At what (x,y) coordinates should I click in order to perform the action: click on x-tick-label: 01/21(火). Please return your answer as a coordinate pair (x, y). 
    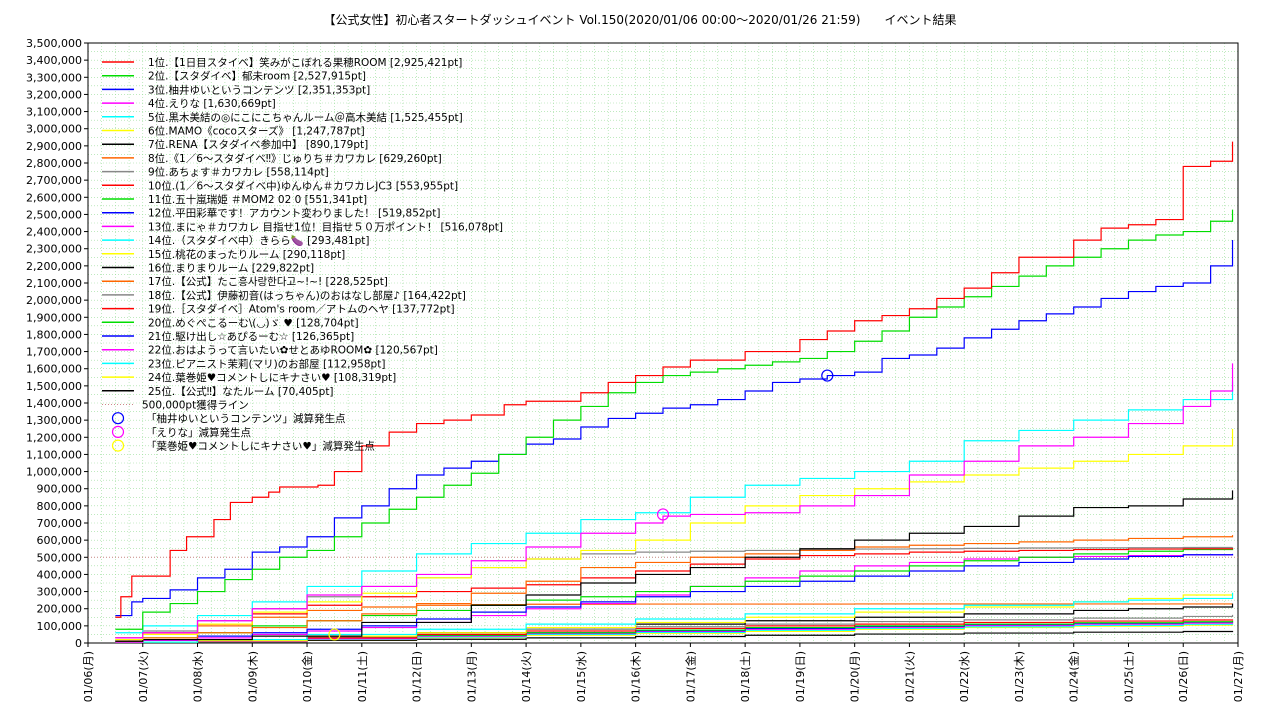
    Looking at the image, I should click on (909, 676).